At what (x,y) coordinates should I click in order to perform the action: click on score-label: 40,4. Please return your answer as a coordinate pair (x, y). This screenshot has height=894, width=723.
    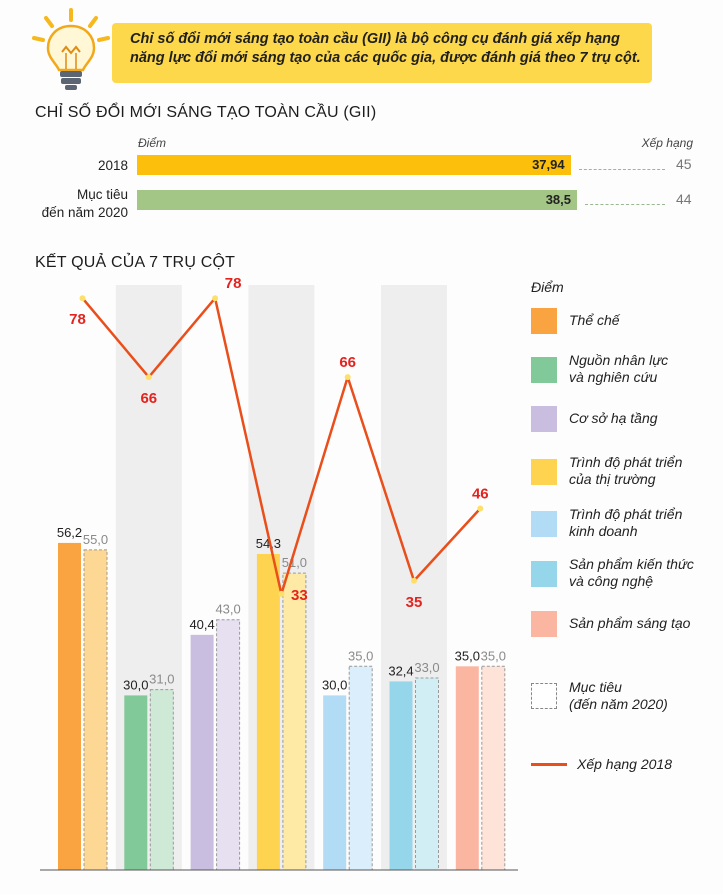
    Looking at the image, I should click on (201, 624).